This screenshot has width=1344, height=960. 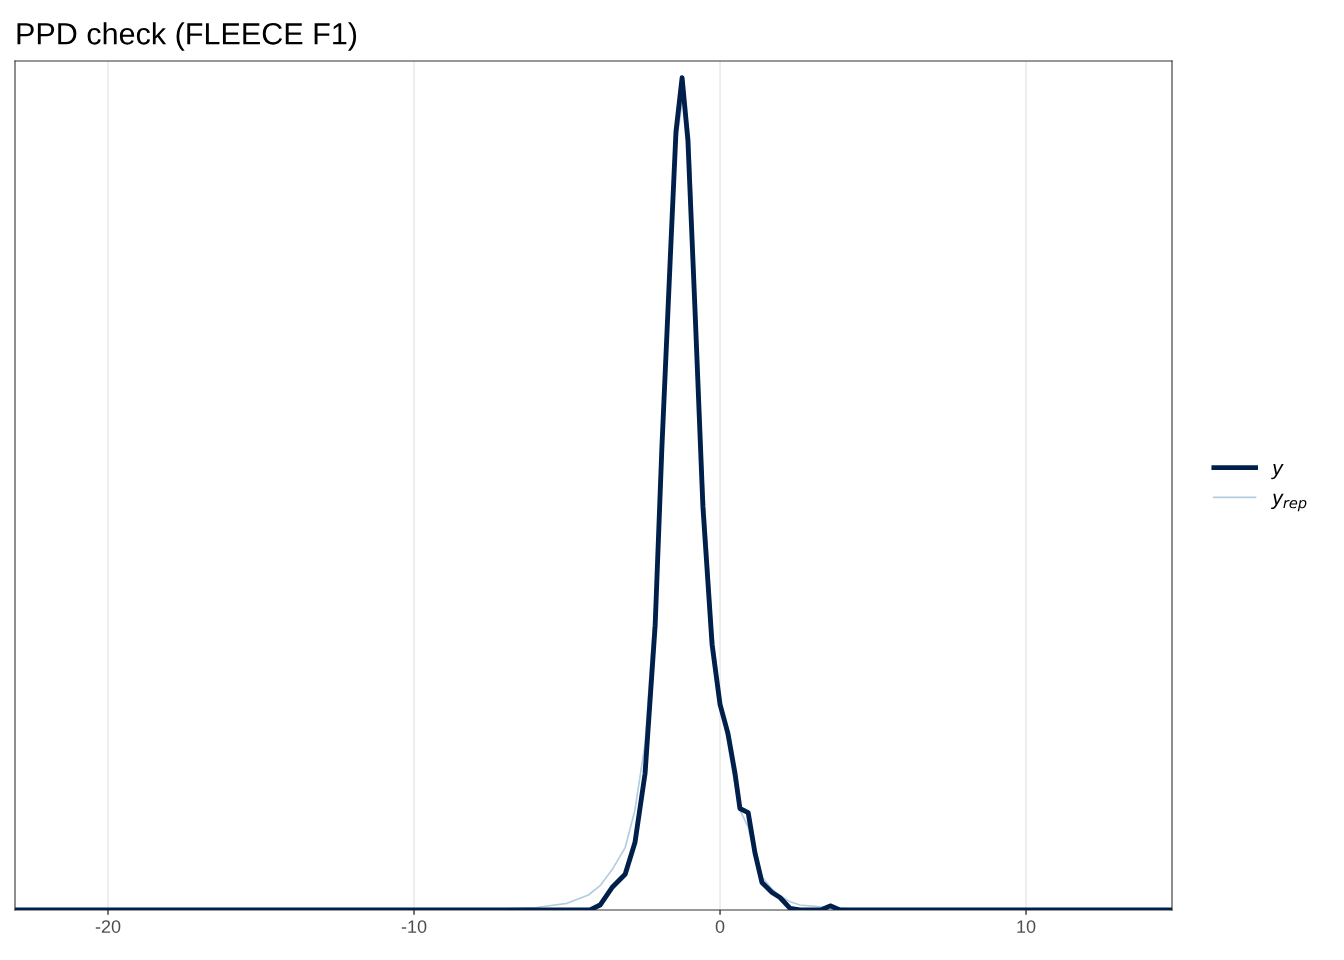 What do you see at coordinates (1289, 502) in the screenshot?
I see `legend-label: y$_{rep}$` at bounding box center [1289, 502].